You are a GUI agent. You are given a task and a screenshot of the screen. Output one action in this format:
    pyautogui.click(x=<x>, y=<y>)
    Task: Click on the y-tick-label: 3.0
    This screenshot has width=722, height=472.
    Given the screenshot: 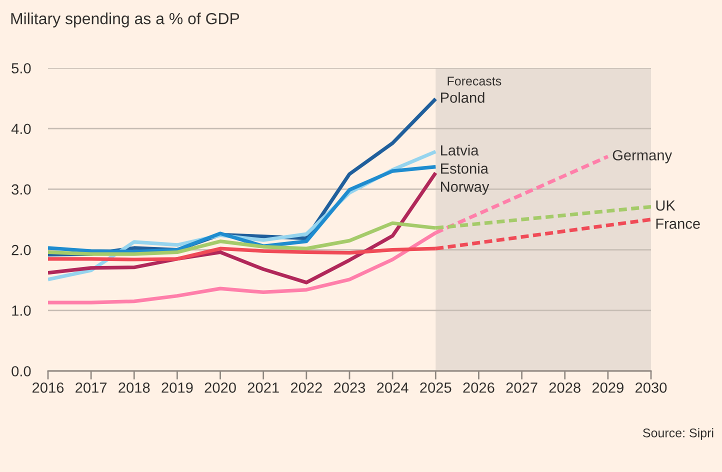 What is the action you would take?
    pyautogui.click(x=21, y=189)
    